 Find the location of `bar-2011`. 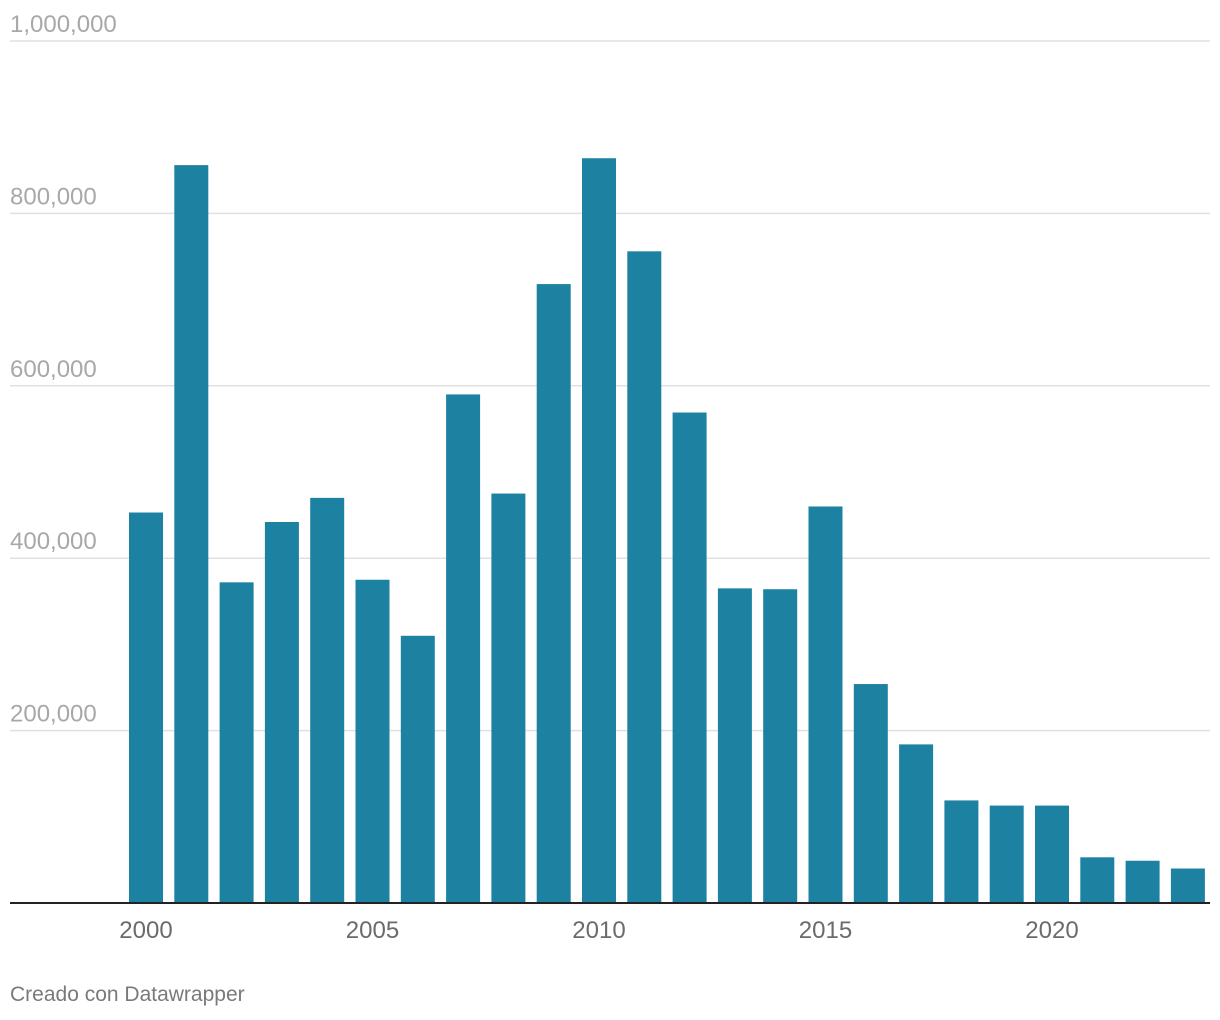

bar-2011 is located at coordinates (644, 577).